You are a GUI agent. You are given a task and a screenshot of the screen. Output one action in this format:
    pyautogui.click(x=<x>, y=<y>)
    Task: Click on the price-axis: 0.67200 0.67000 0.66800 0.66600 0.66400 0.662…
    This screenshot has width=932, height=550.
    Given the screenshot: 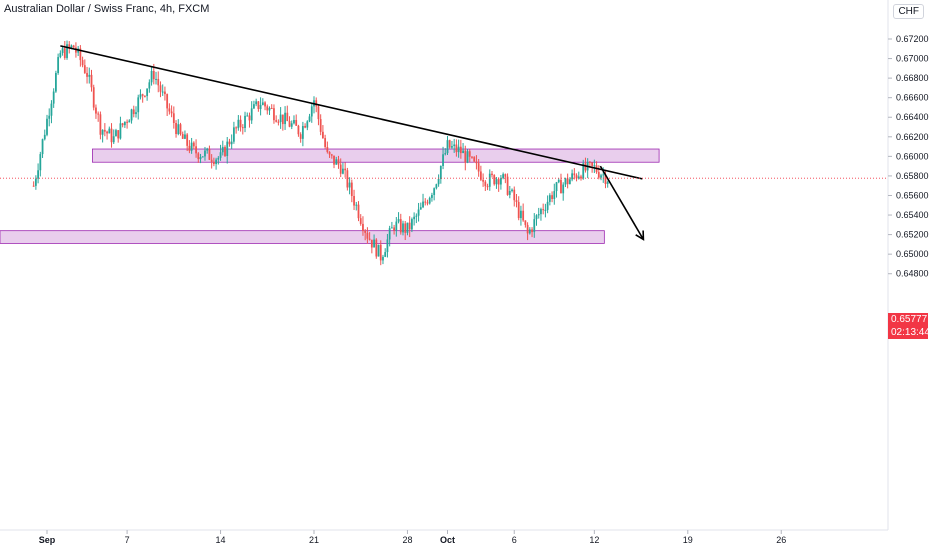 What is the action you would take?
    pyautogui.click(x=908, y=156)
    